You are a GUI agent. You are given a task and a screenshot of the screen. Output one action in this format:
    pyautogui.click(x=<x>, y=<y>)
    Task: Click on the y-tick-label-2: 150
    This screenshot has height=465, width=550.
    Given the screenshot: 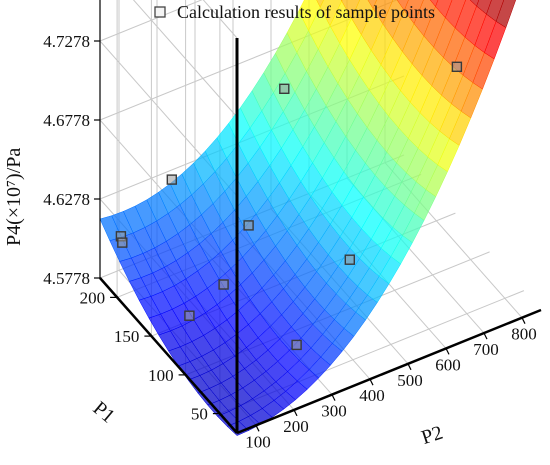 What is the action you would take?
    pyautogui.click(x=127, y=336)
    